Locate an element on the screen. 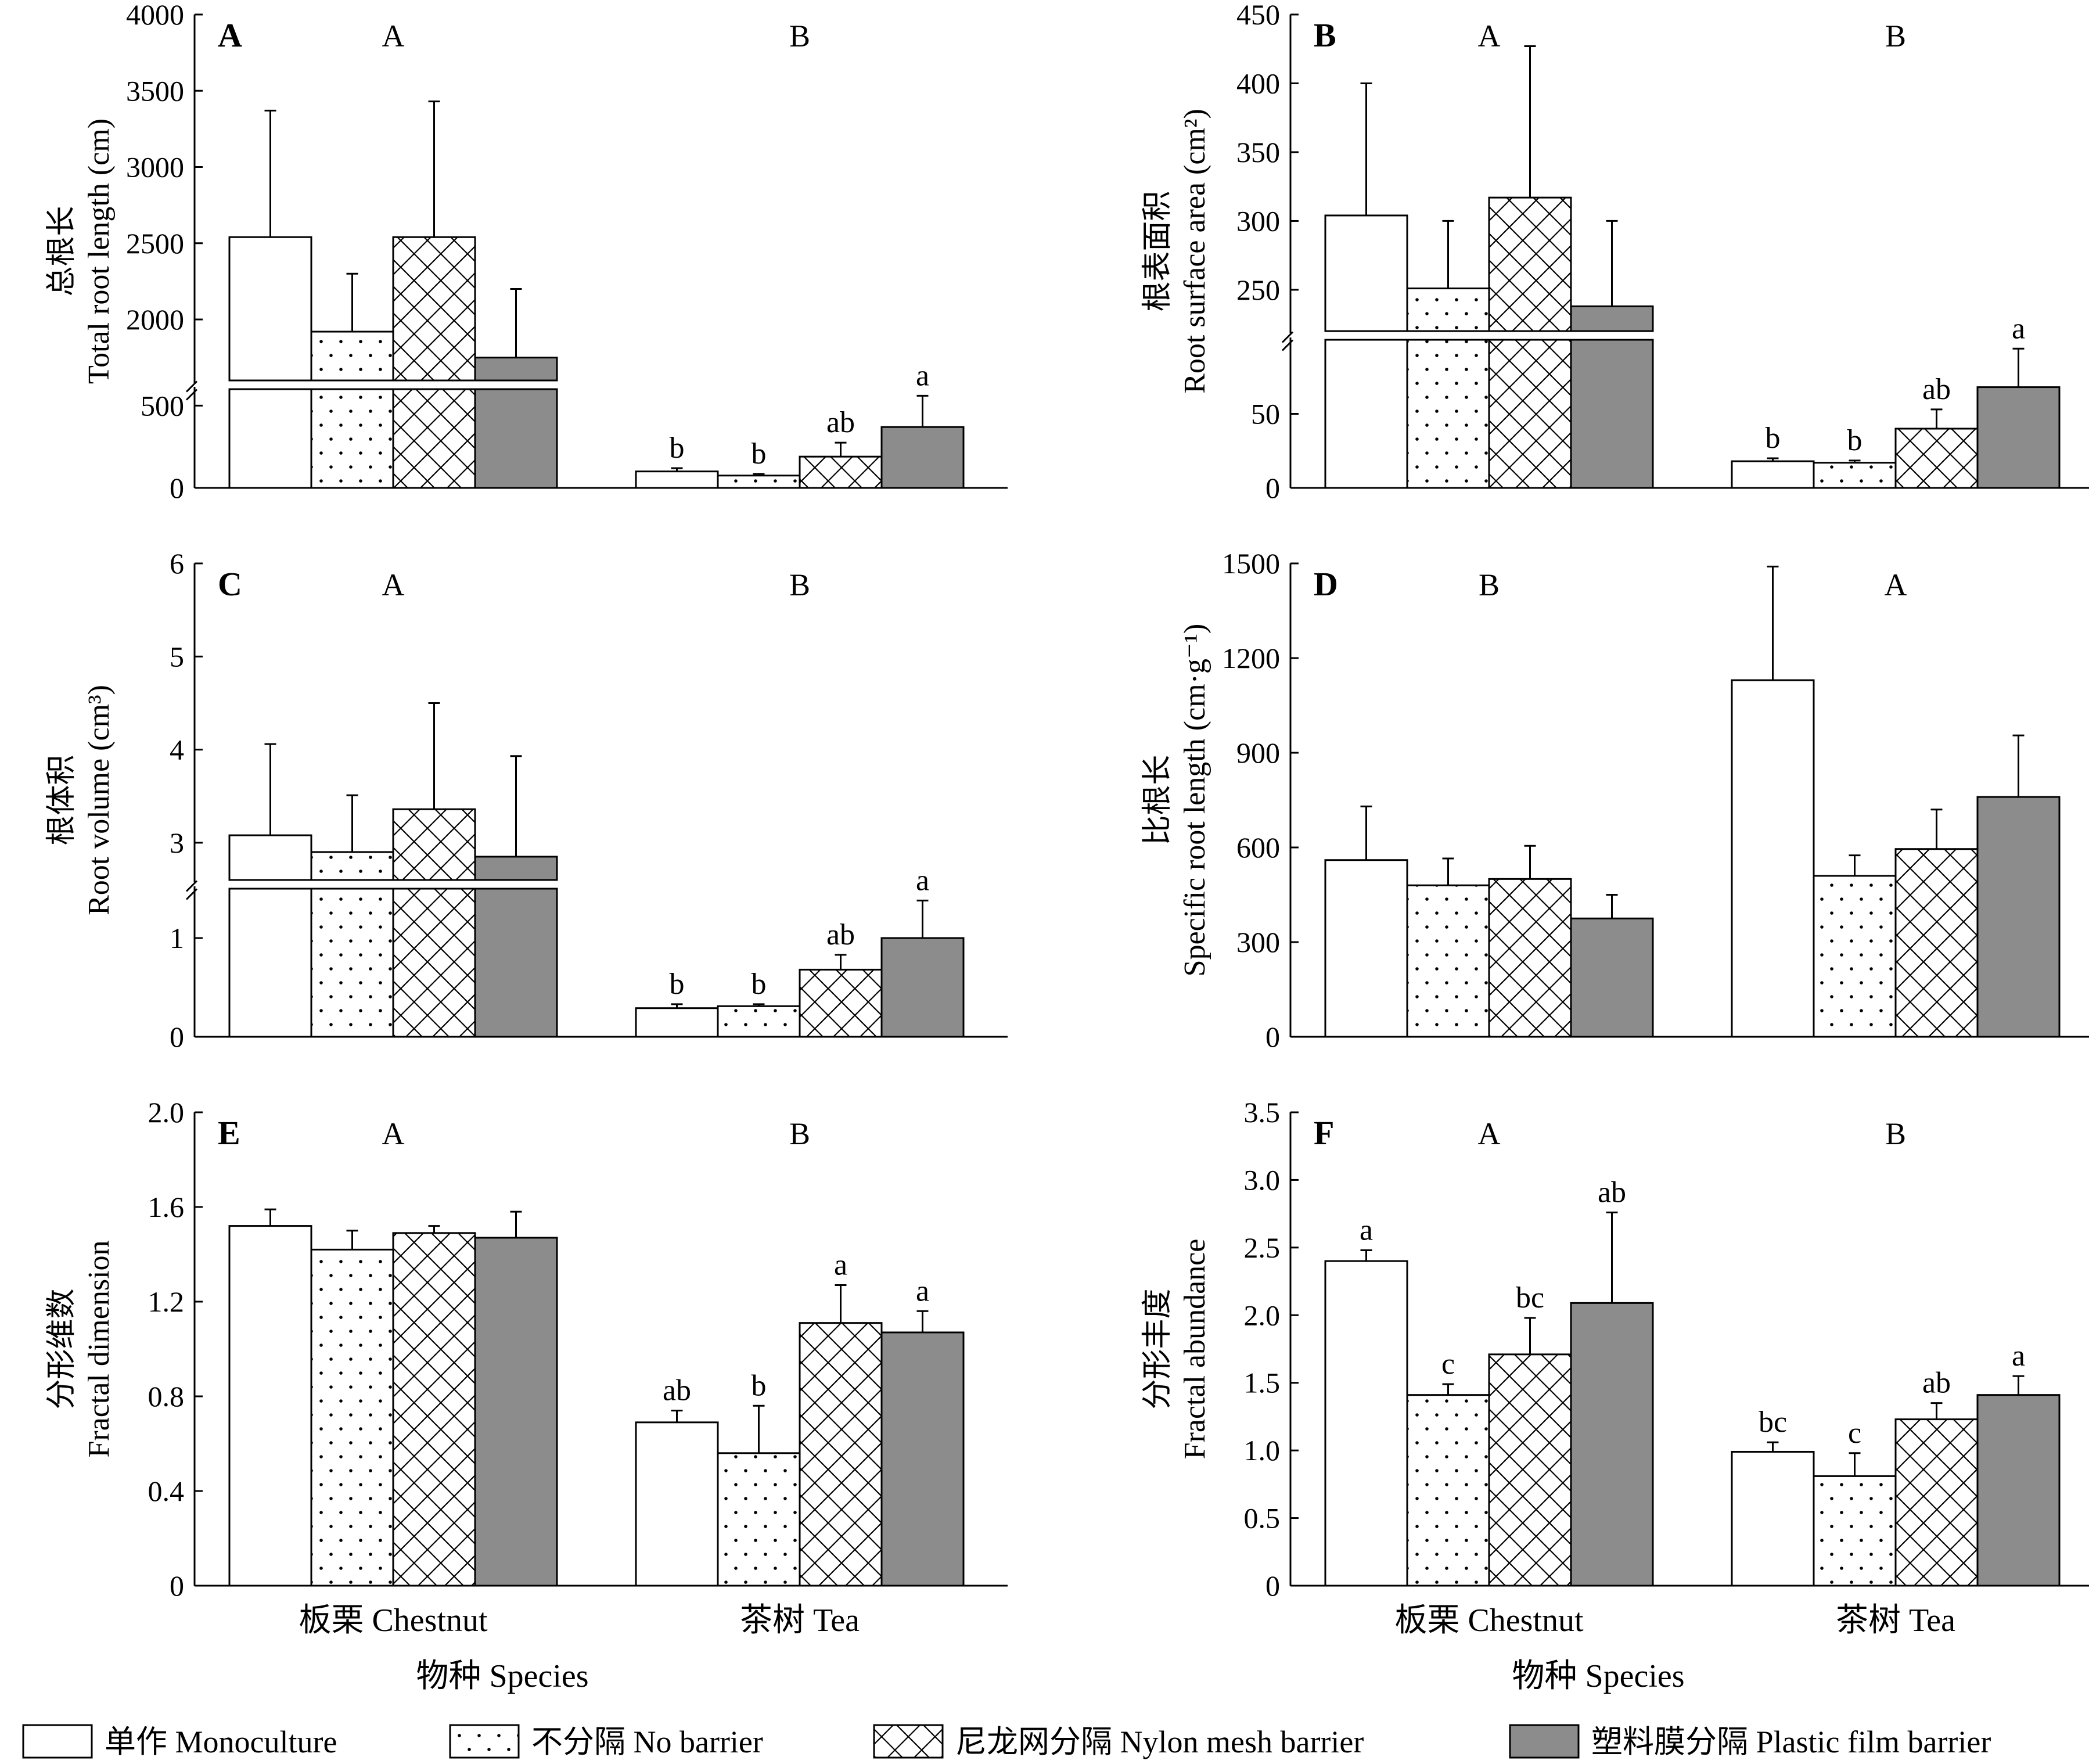 The image size is (2089, 1764). y-tick-label: 600 is located at coordinates (1258, 847).